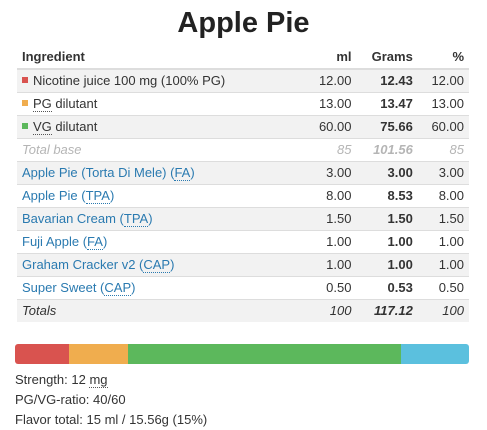 The width and height of the screenshot is (487, 430). Describe the element at coordinates (94, 172) in the screenshot. I see `flavor-name: Apple Pie (Torta Di Mele)` at that location.